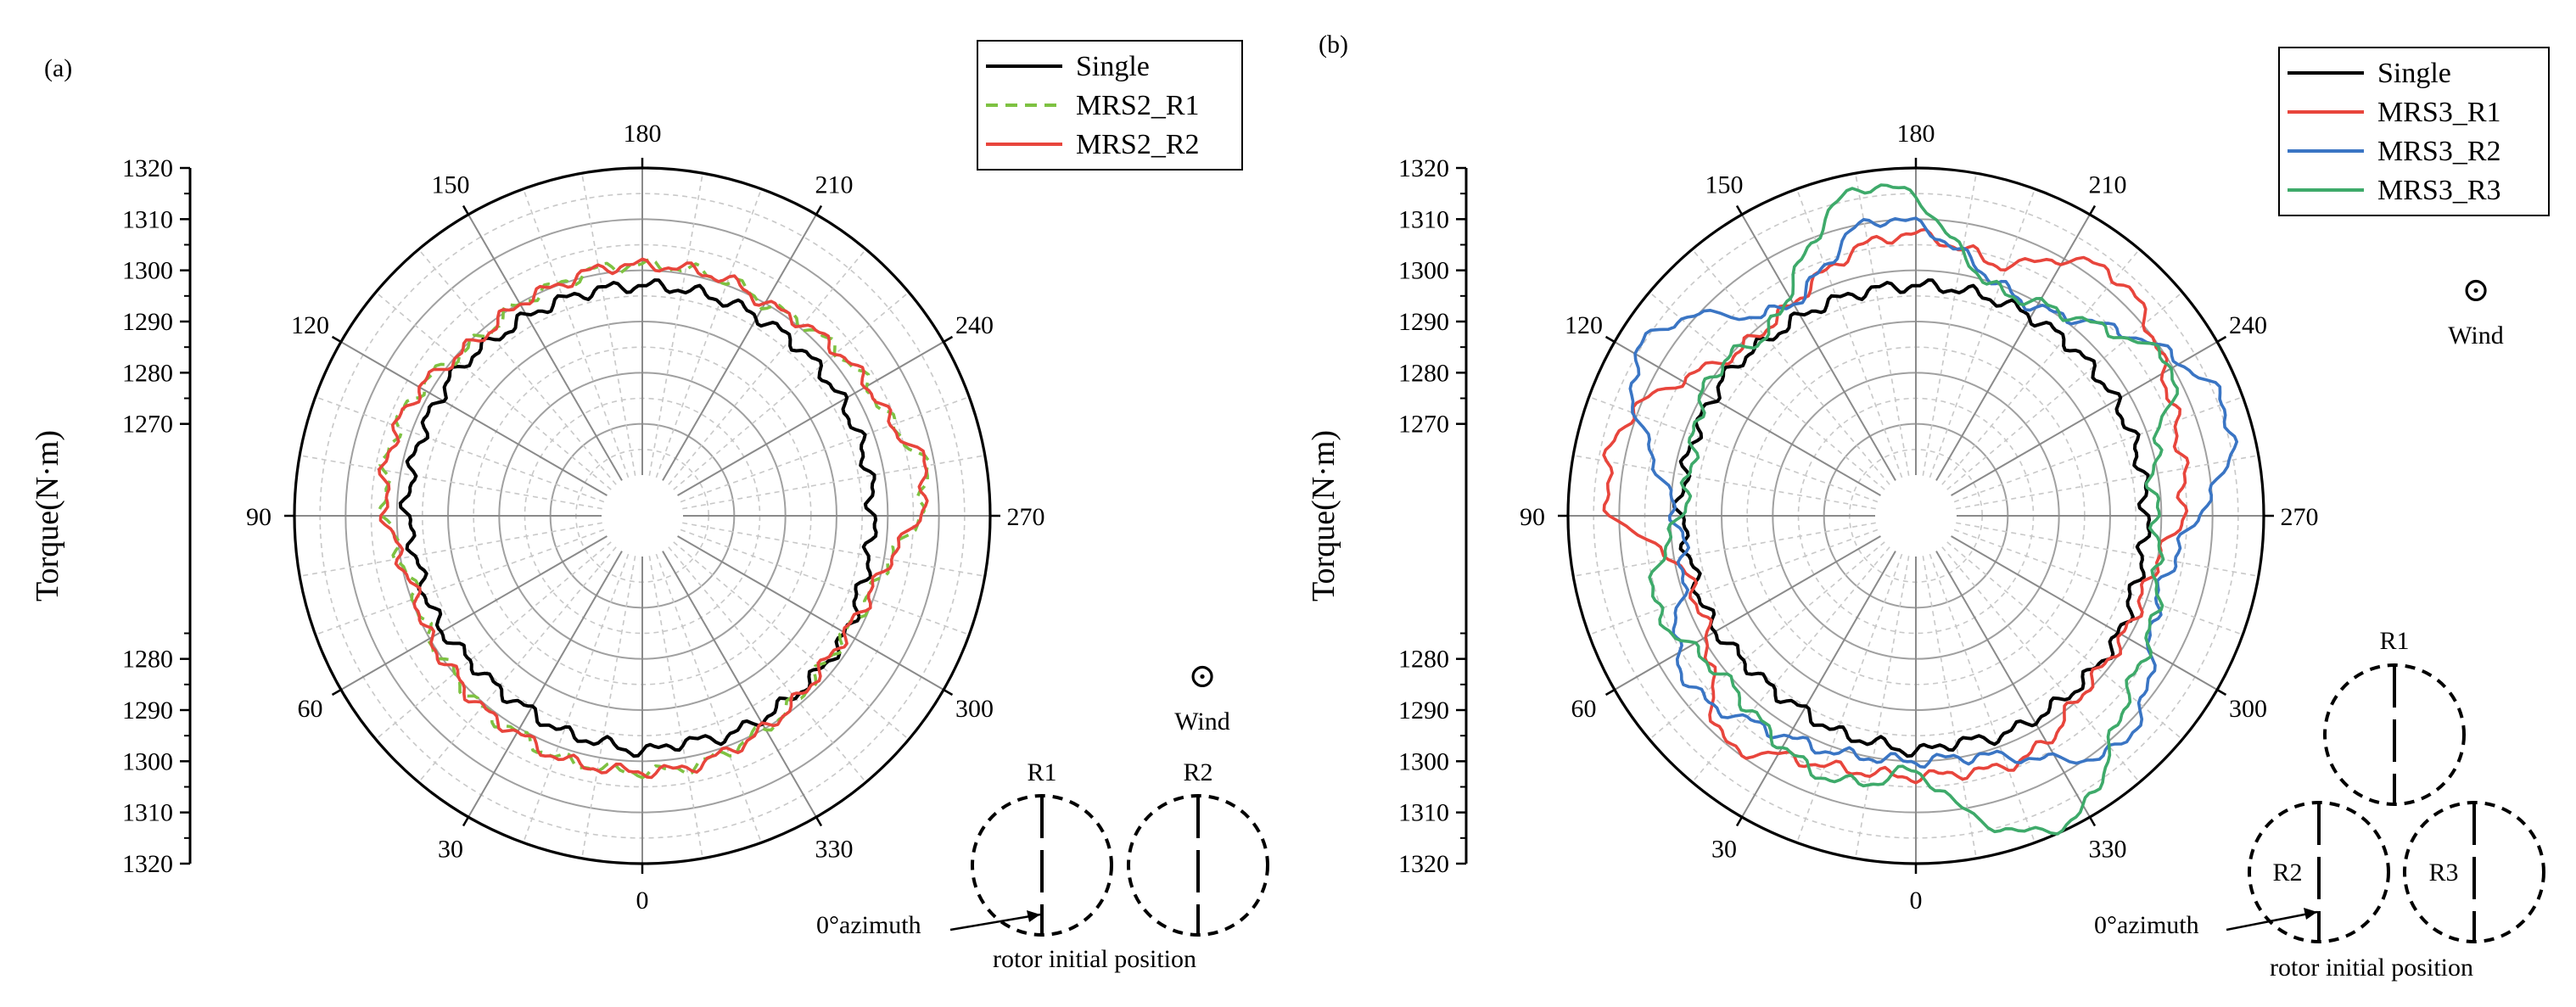 The width and height of the screenshot is (2576, 1007). What do you see at coordinates (259, 517) in the screenshot?
I see `angle-tick-label: 90` at bounding box center [259, 517].